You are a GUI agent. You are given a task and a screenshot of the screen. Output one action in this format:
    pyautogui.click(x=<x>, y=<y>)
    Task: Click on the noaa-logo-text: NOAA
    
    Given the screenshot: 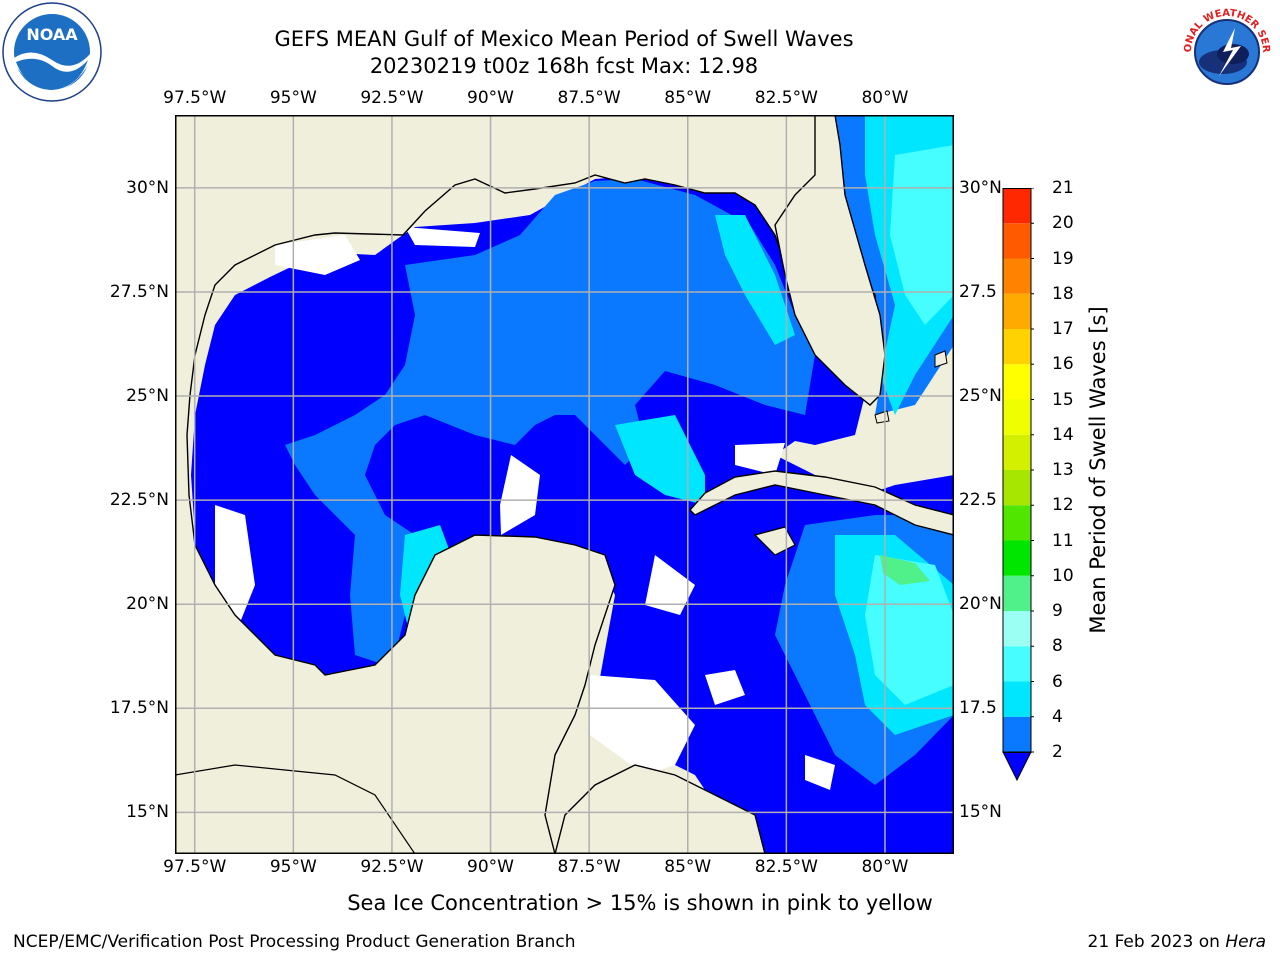 What is the action you would take?
    pyautogui.click(x=52, y=34)
    